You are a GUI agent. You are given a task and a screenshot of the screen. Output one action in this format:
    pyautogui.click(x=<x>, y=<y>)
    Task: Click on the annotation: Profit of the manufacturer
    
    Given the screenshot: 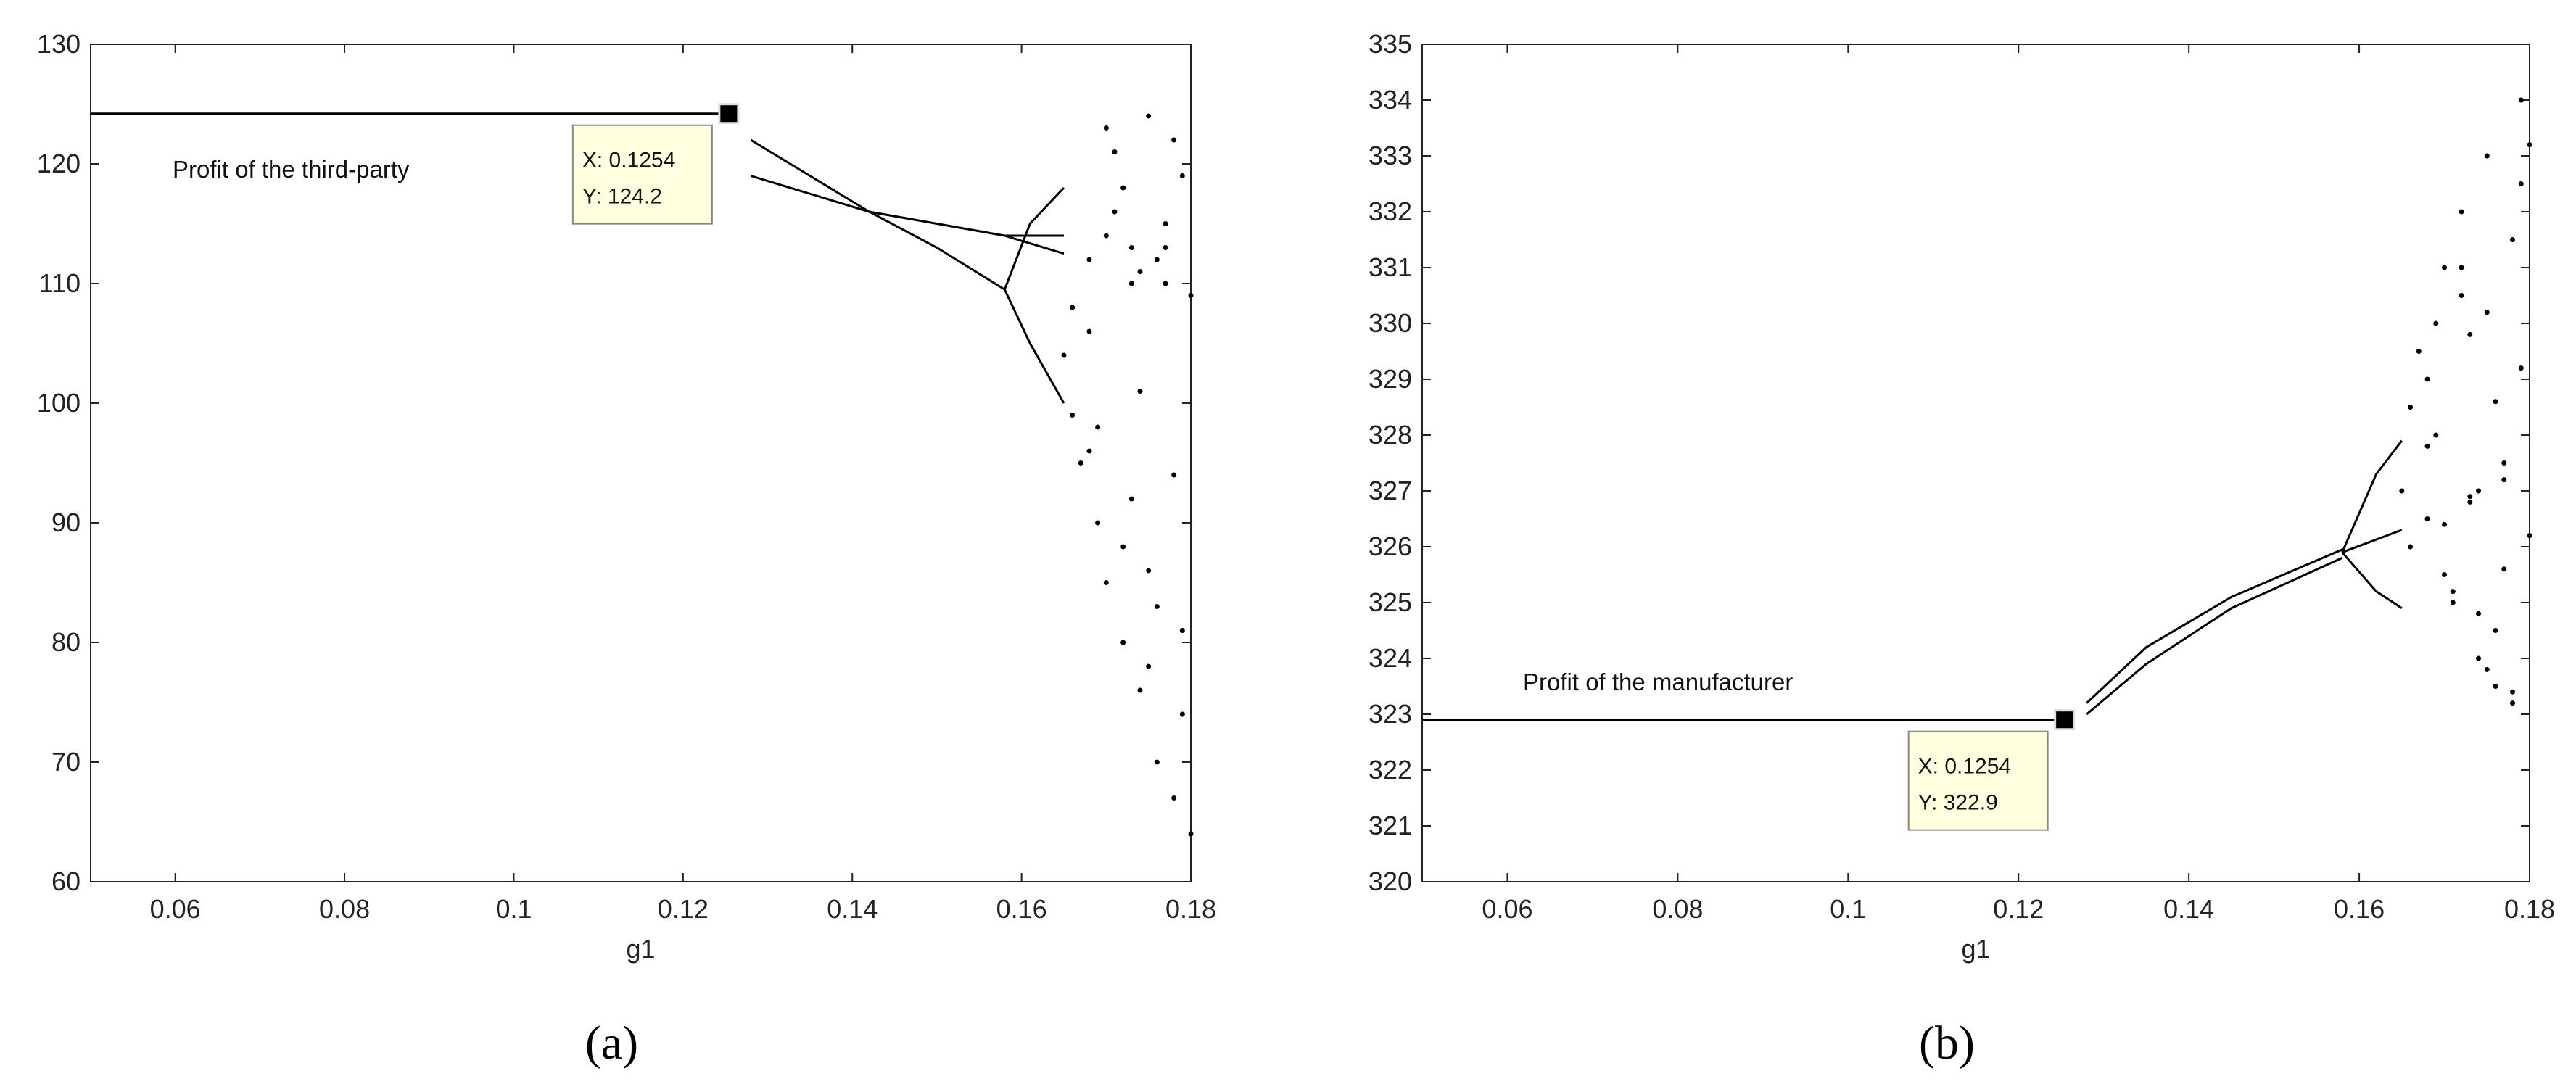 What is the action you would take?
    pyautogui.click(x=1658, y=682)
    